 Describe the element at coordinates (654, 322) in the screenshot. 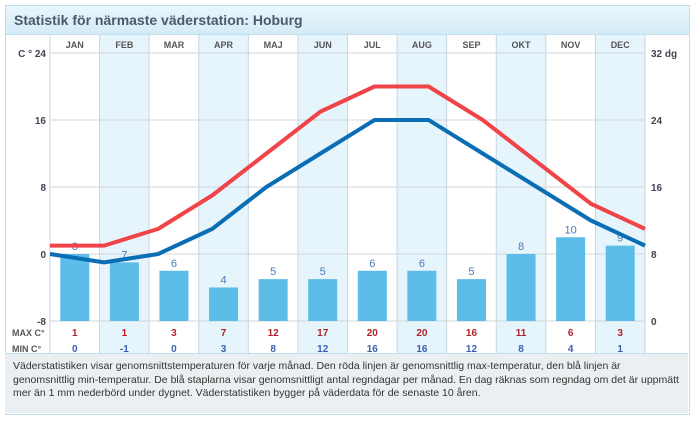

I see `right-tick-label: 0` at that location.